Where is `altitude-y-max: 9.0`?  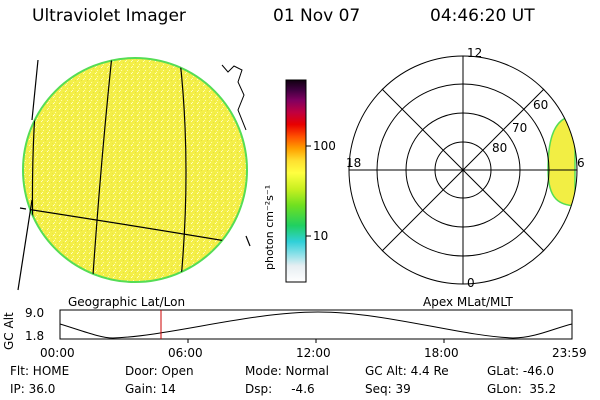 altitude-y-max: 9.0 is located at coordinates (35, 313).